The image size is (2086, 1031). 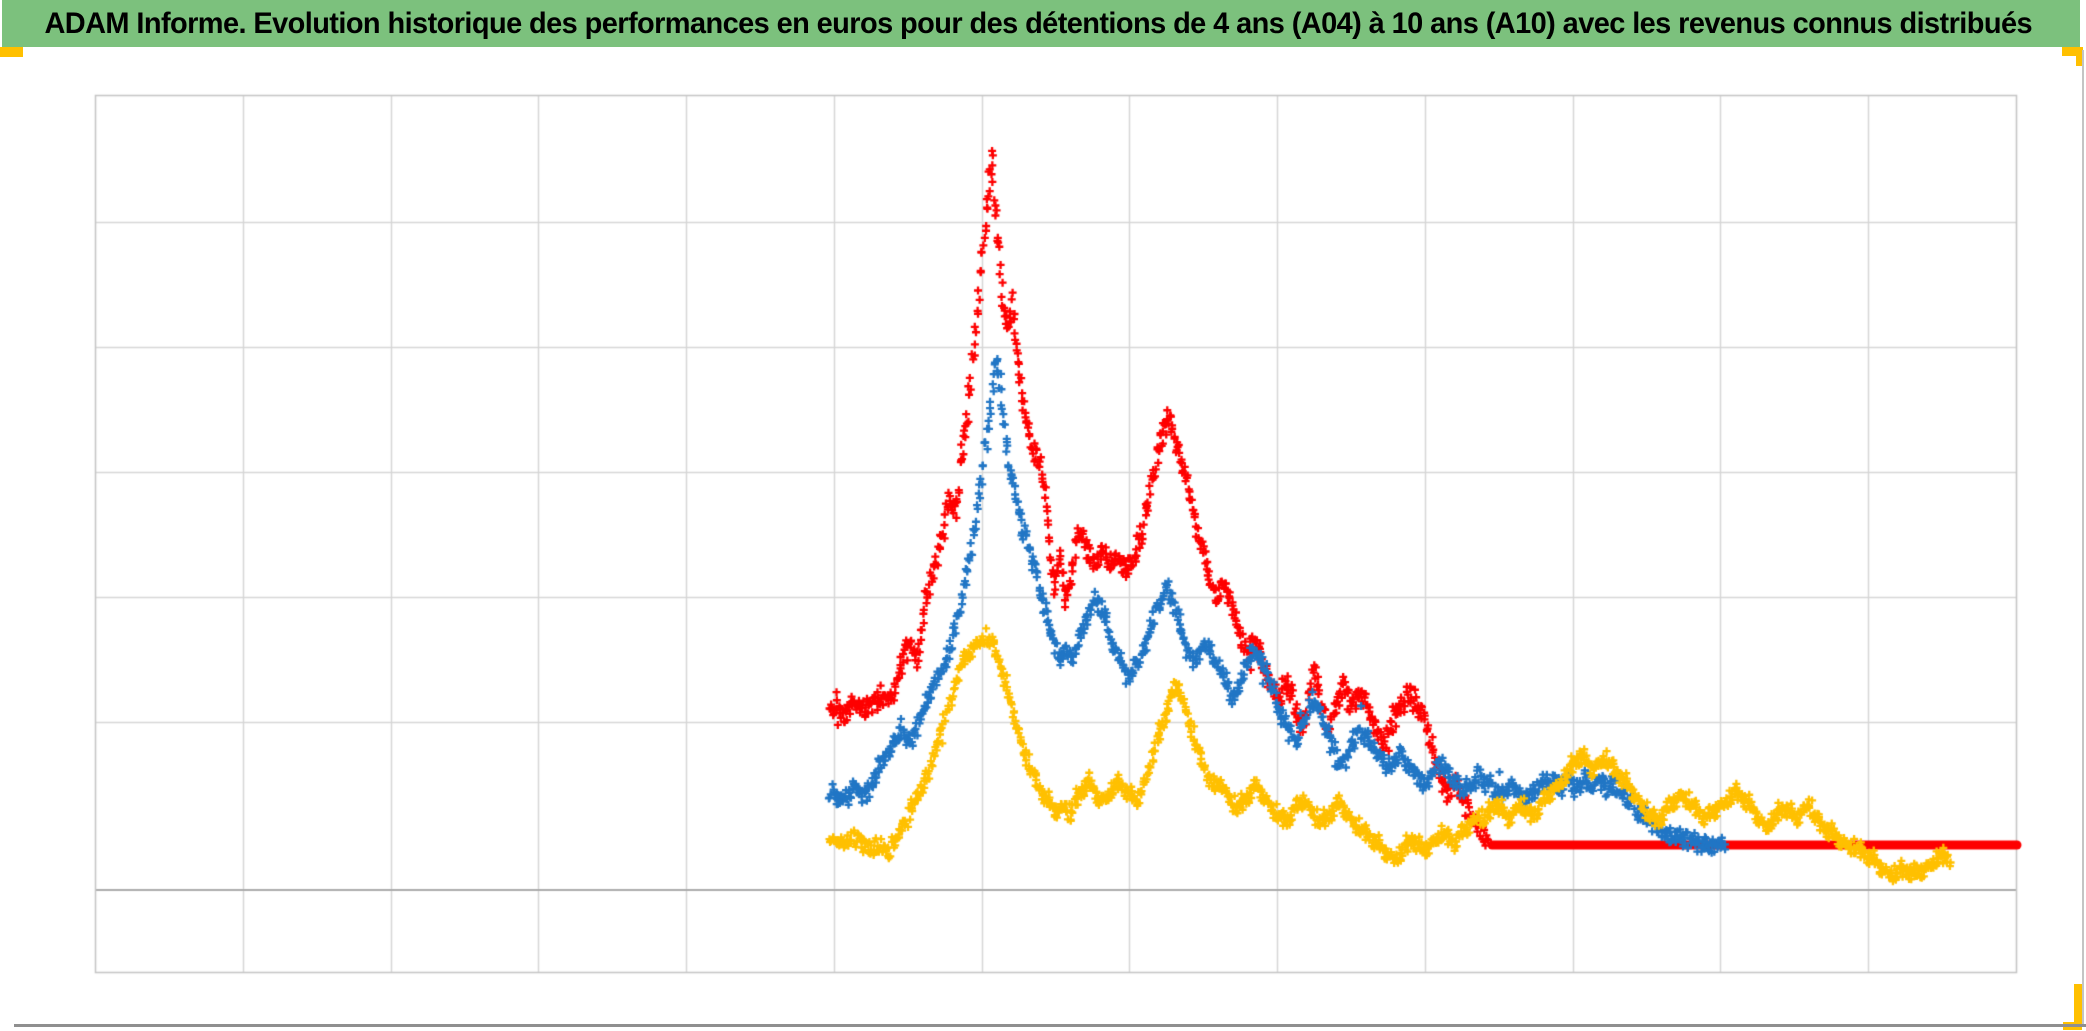 I want to click on window-right-border, so click(x=2083, y=538).